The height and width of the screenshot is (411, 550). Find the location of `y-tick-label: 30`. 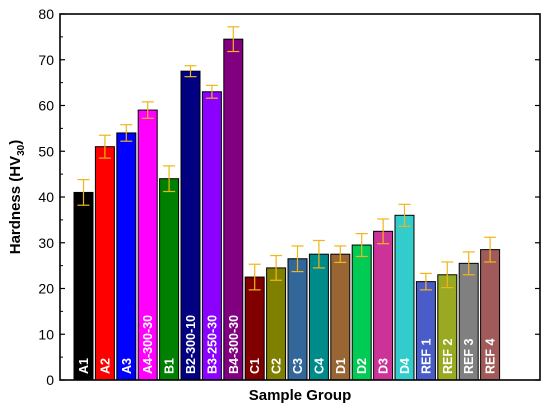

y-tick-label: 30 is located at coordinates (46, 243).